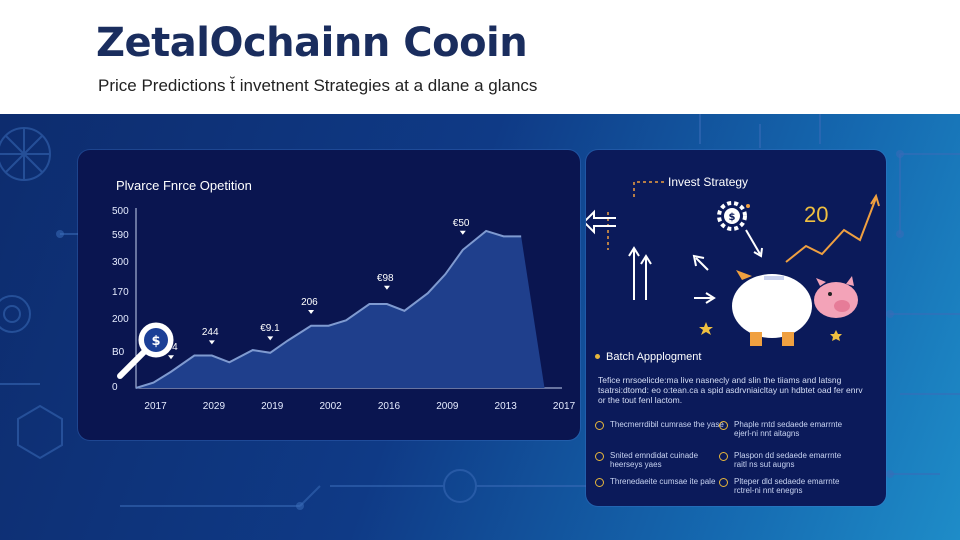  I want to click on price-chart, so click(348, 298).